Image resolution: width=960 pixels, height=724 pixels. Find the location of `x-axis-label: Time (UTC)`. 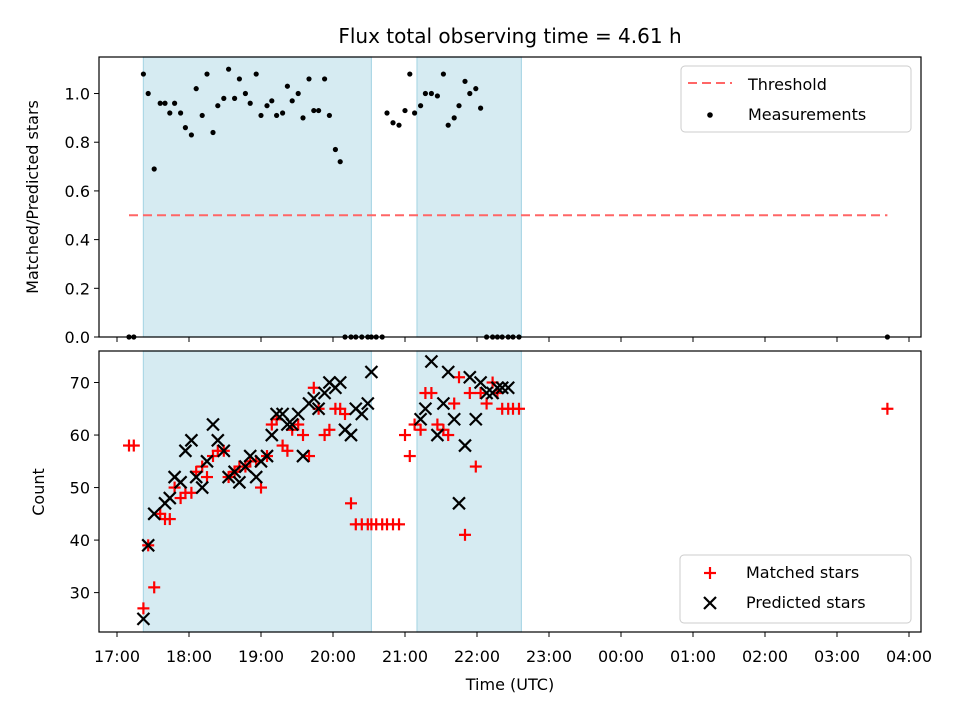

x-axis-label: Time (UTC) is located at coordinates (509, 684).